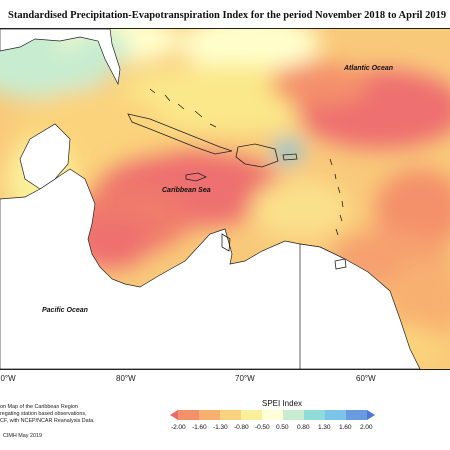 The height and width of the screenshot is (450, 450). What do you see at coordinates (196, 177) in the screenshot?
I see `jamaica-outline` at bounding box center [196, 177].